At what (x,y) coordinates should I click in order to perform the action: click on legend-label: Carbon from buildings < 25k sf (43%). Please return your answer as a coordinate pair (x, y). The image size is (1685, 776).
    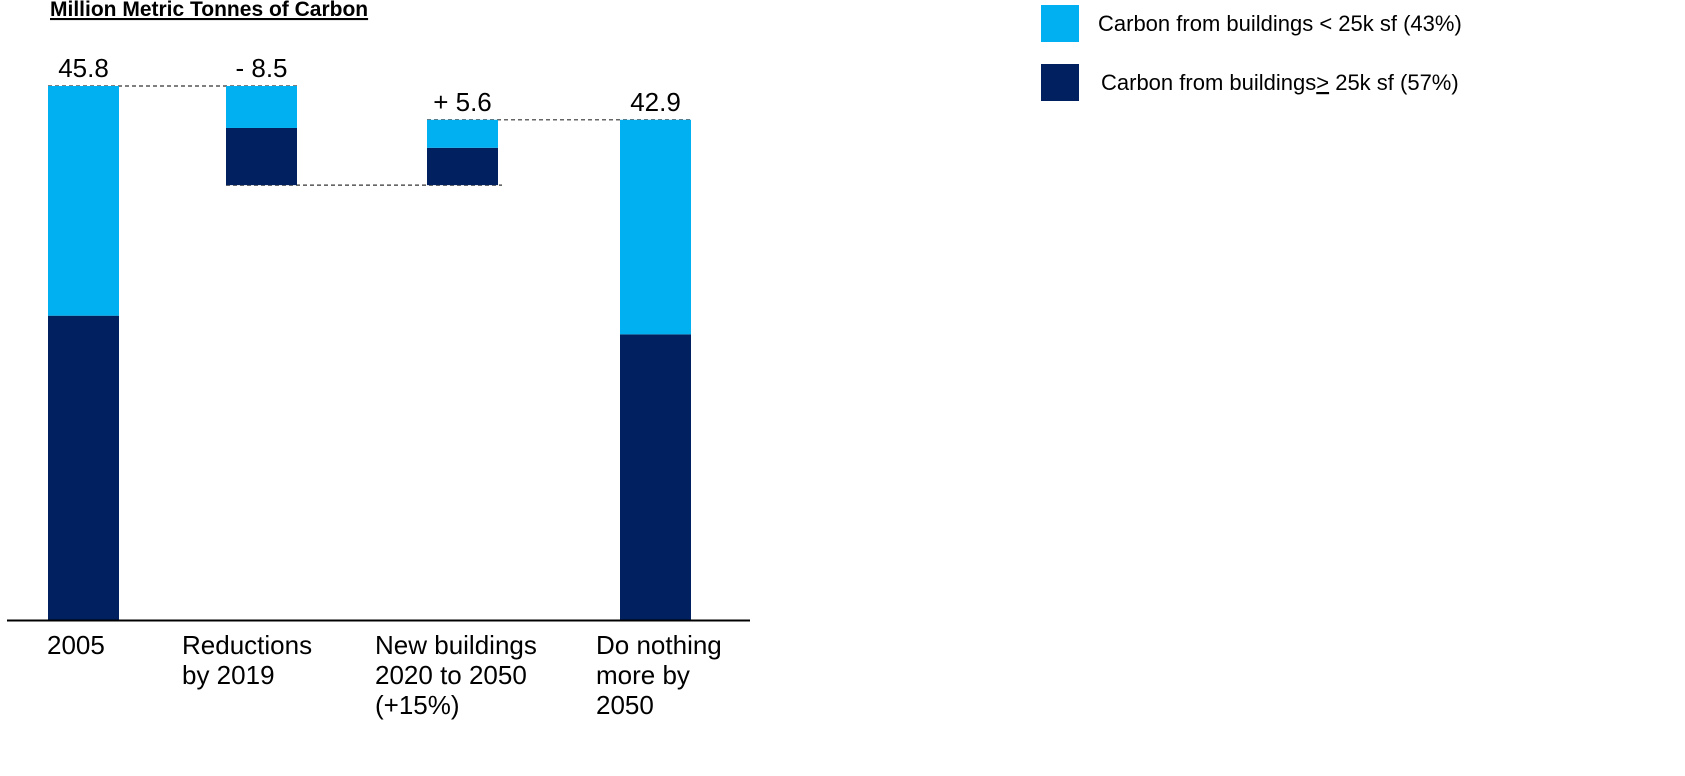
    Looking at the image, I should click on (1280, 23).